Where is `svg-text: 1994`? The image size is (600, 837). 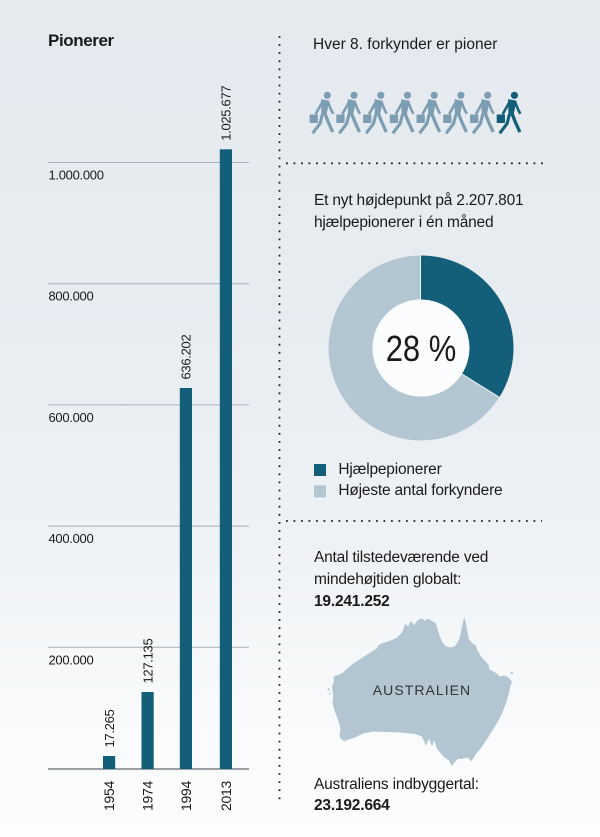 svg-text: 1994 is located at coordinates (186, 795).